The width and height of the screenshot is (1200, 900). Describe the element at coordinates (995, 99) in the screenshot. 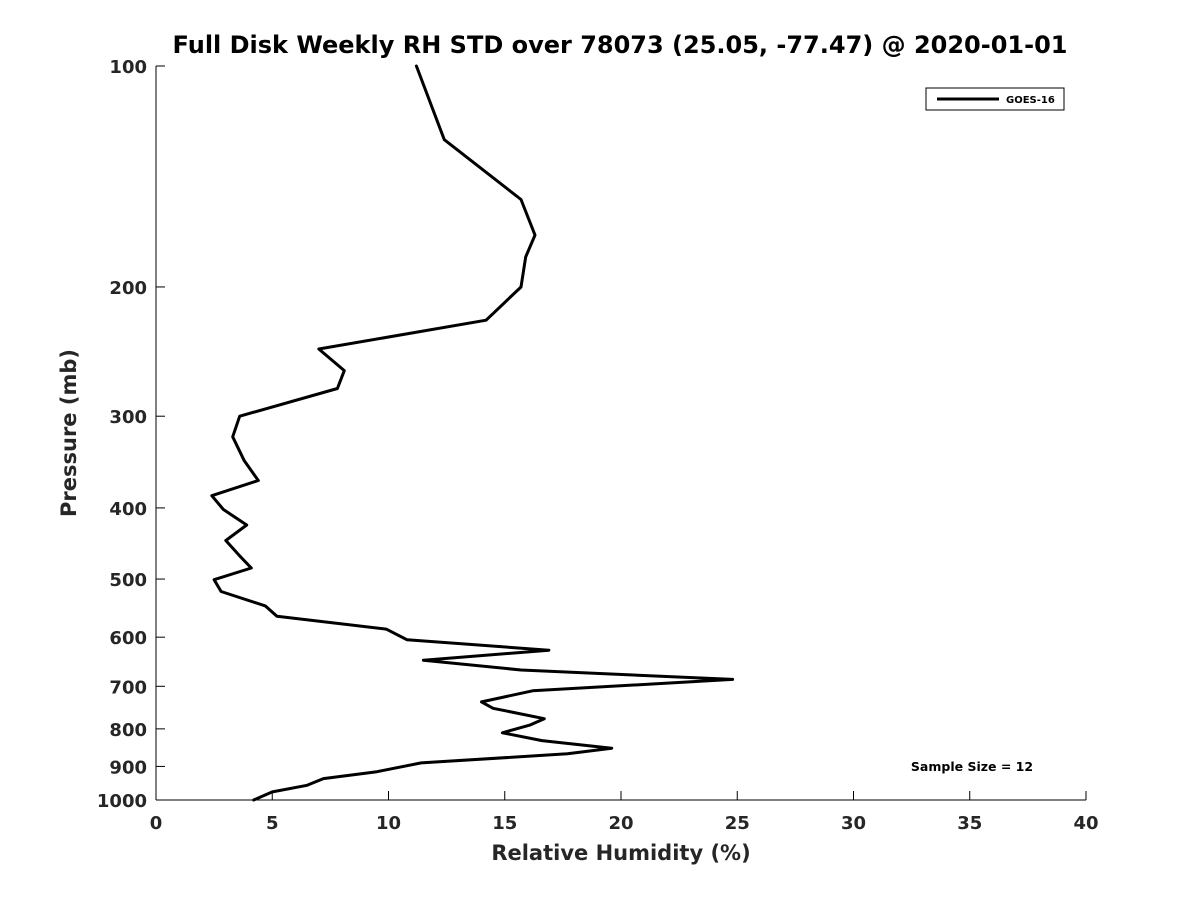

I see `legend: GOES-16` at that location.